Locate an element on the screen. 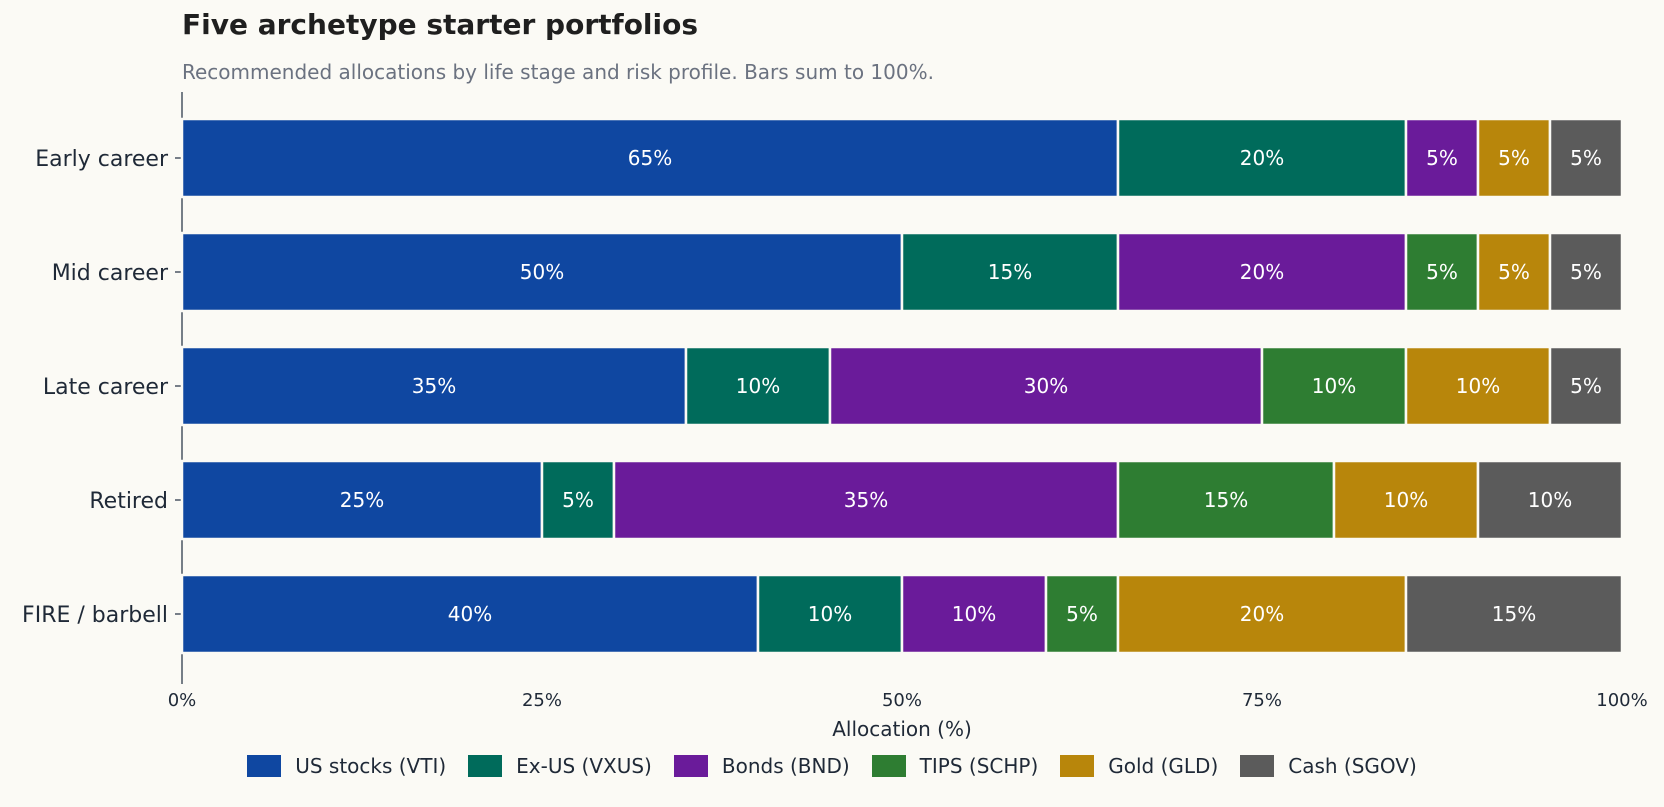 The width and height of the screenshot is (1664, 807). legend-item-gold-gld: Gold (GLD) is located at coordinates (1139, 766).